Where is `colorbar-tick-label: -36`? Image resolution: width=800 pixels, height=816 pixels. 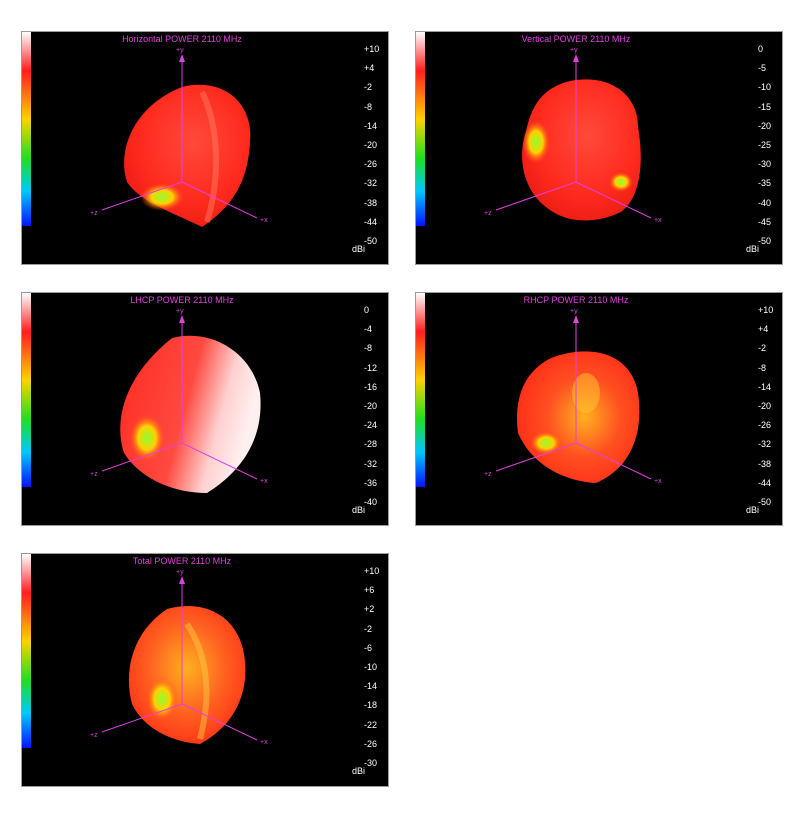
colorbar-tick-label: -36 is located at coordinates (371, 482).